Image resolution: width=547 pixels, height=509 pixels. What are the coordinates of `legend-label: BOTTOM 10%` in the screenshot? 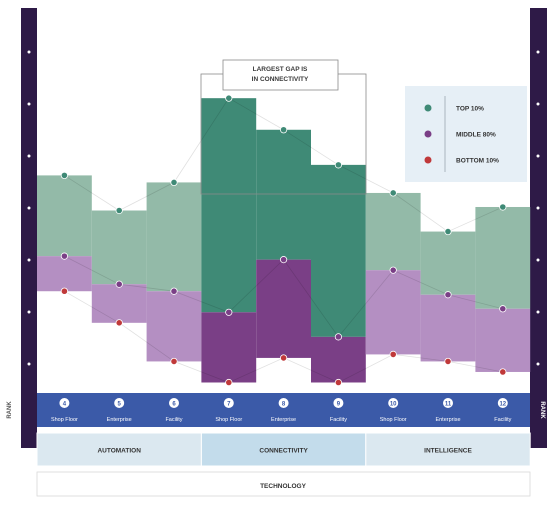 It's located at (477, 161).